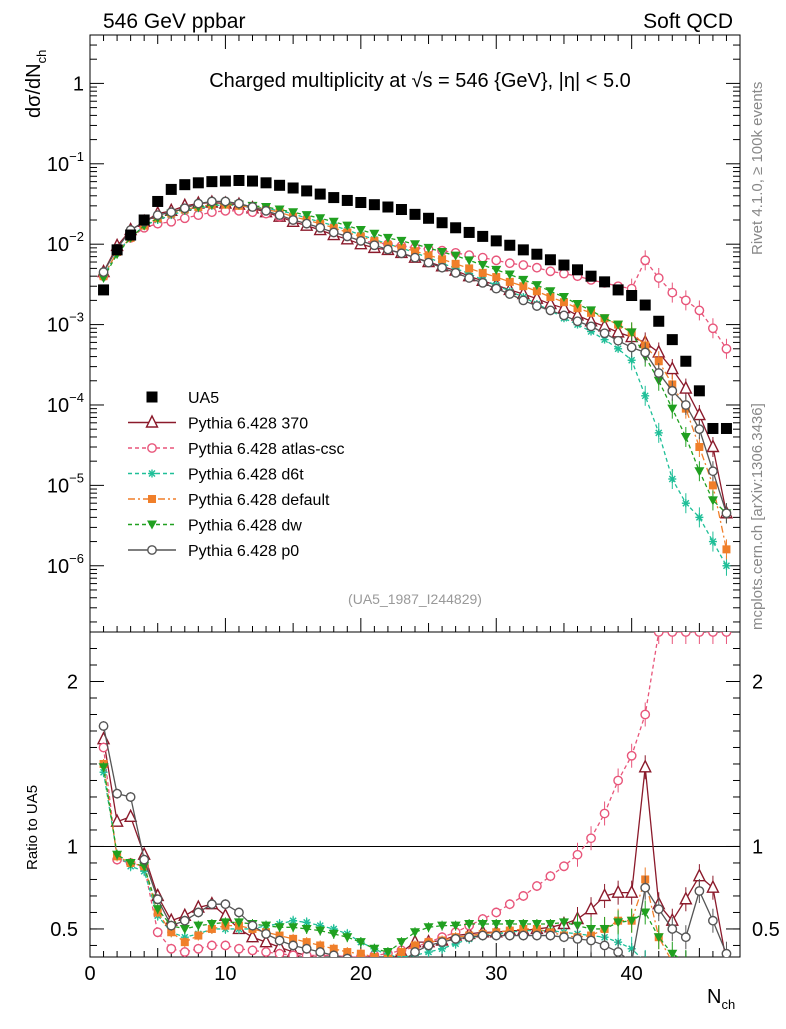 The width and height of the screenshot is (786, 1029). I want to click on legend-entry: Pythia 6.428 370, so click(218, 423).